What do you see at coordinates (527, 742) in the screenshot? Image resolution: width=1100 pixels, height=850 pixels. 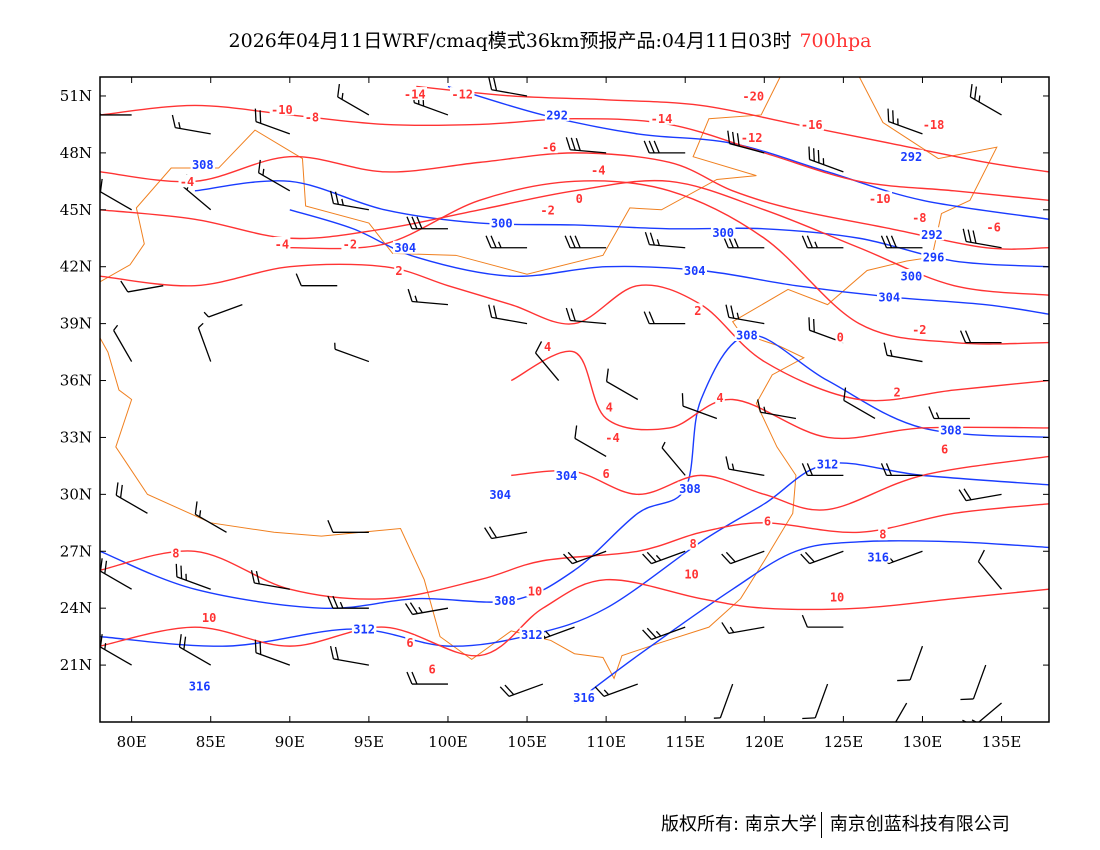 I see `lon-tick-label: 105E` at bounding box center [527, 742].